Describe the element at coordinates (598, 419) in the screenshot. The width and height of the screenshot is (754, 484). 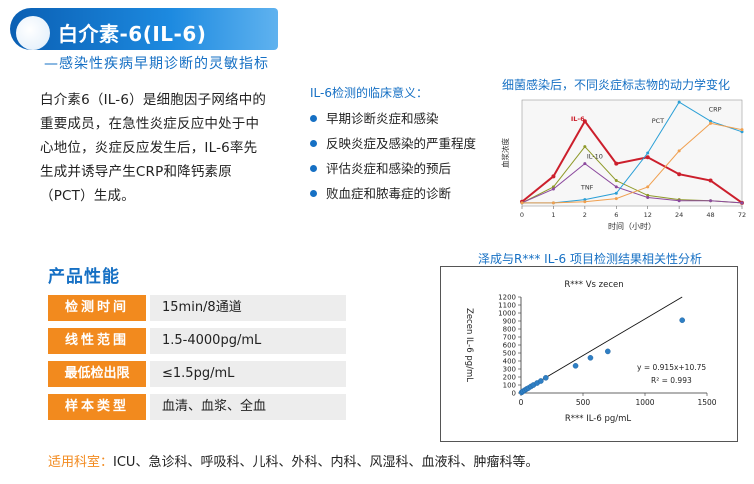
I see `x-axis-label: R*** IL-6 pg/mL` at that location.